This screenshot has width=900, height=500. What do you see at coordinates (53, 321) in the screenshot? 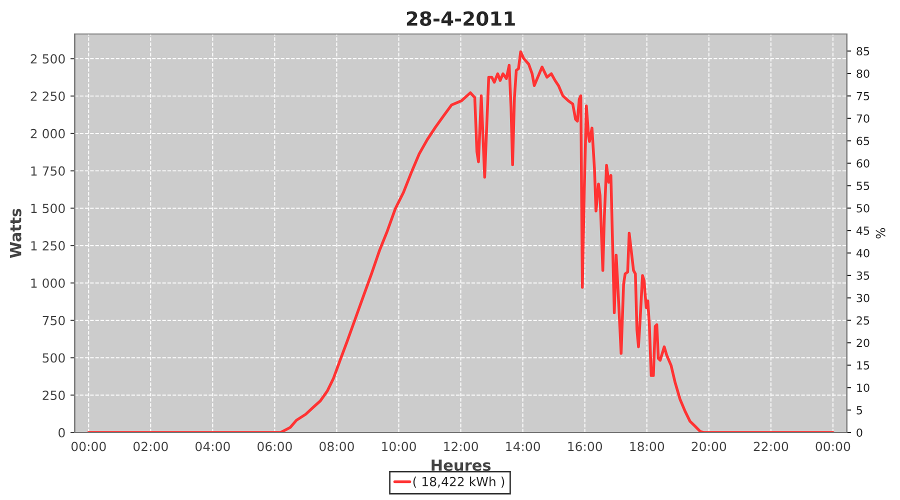
I see `y-tick-label: 750` at bounding box center [53, 321].